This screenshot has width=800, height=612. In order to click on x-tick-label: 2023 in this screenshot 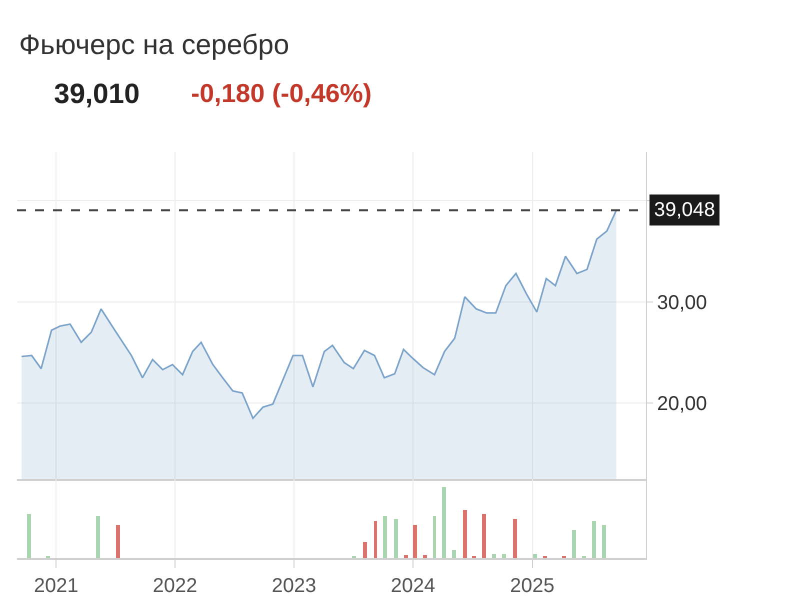, I will do `click(294, 586)`.